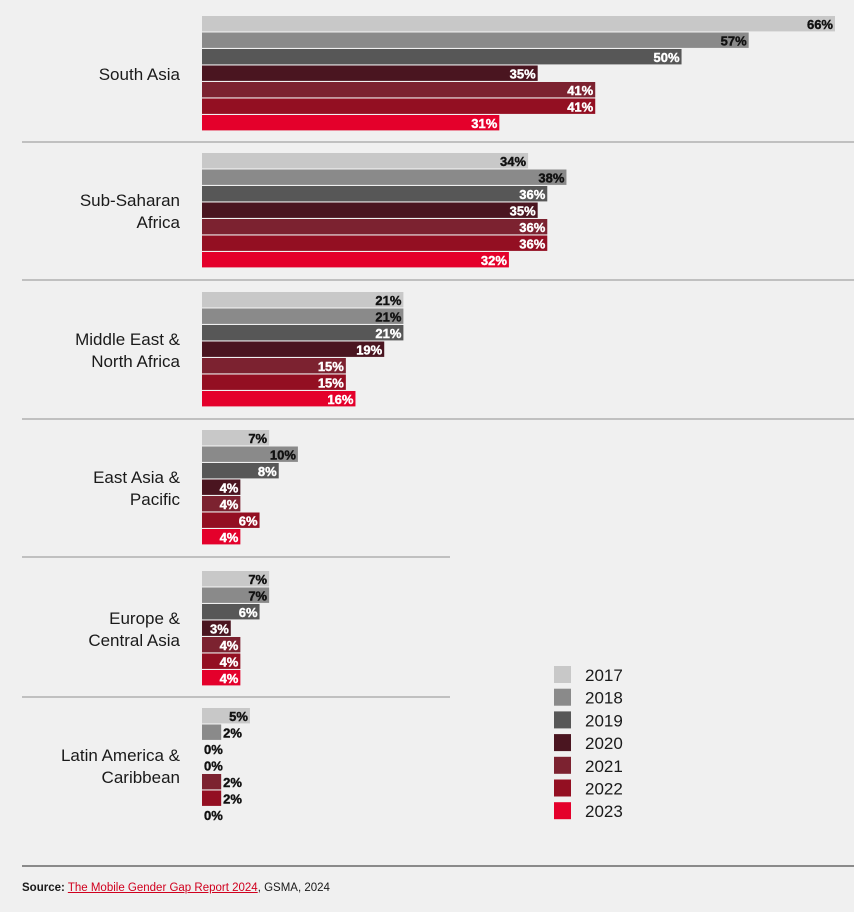 The height and width of the screenshot is (912, 854). I want to click on region-label: East Asia &, so click(137, 477).